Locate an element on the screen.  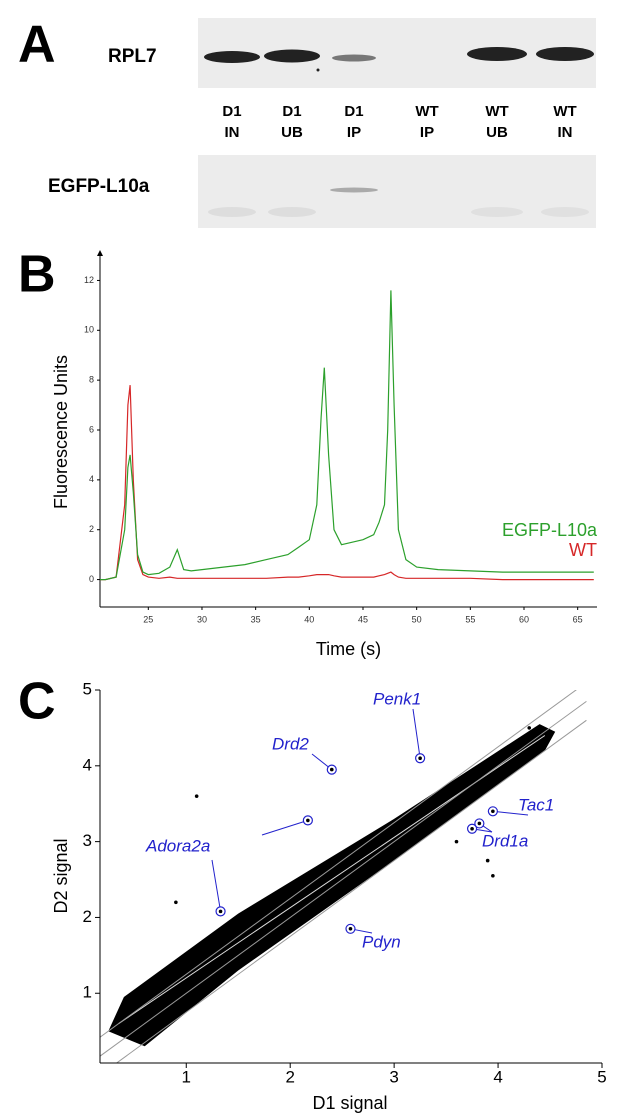
y-tick-label: 0 is located at coordinates (91, 579).